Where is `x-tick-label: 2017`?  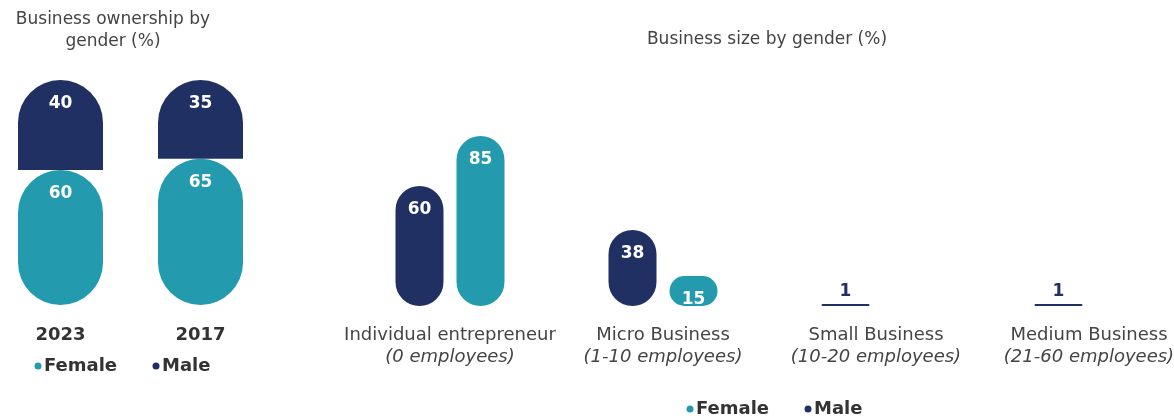 x-tick-label: 2017 is located at coordinates (200, 333).